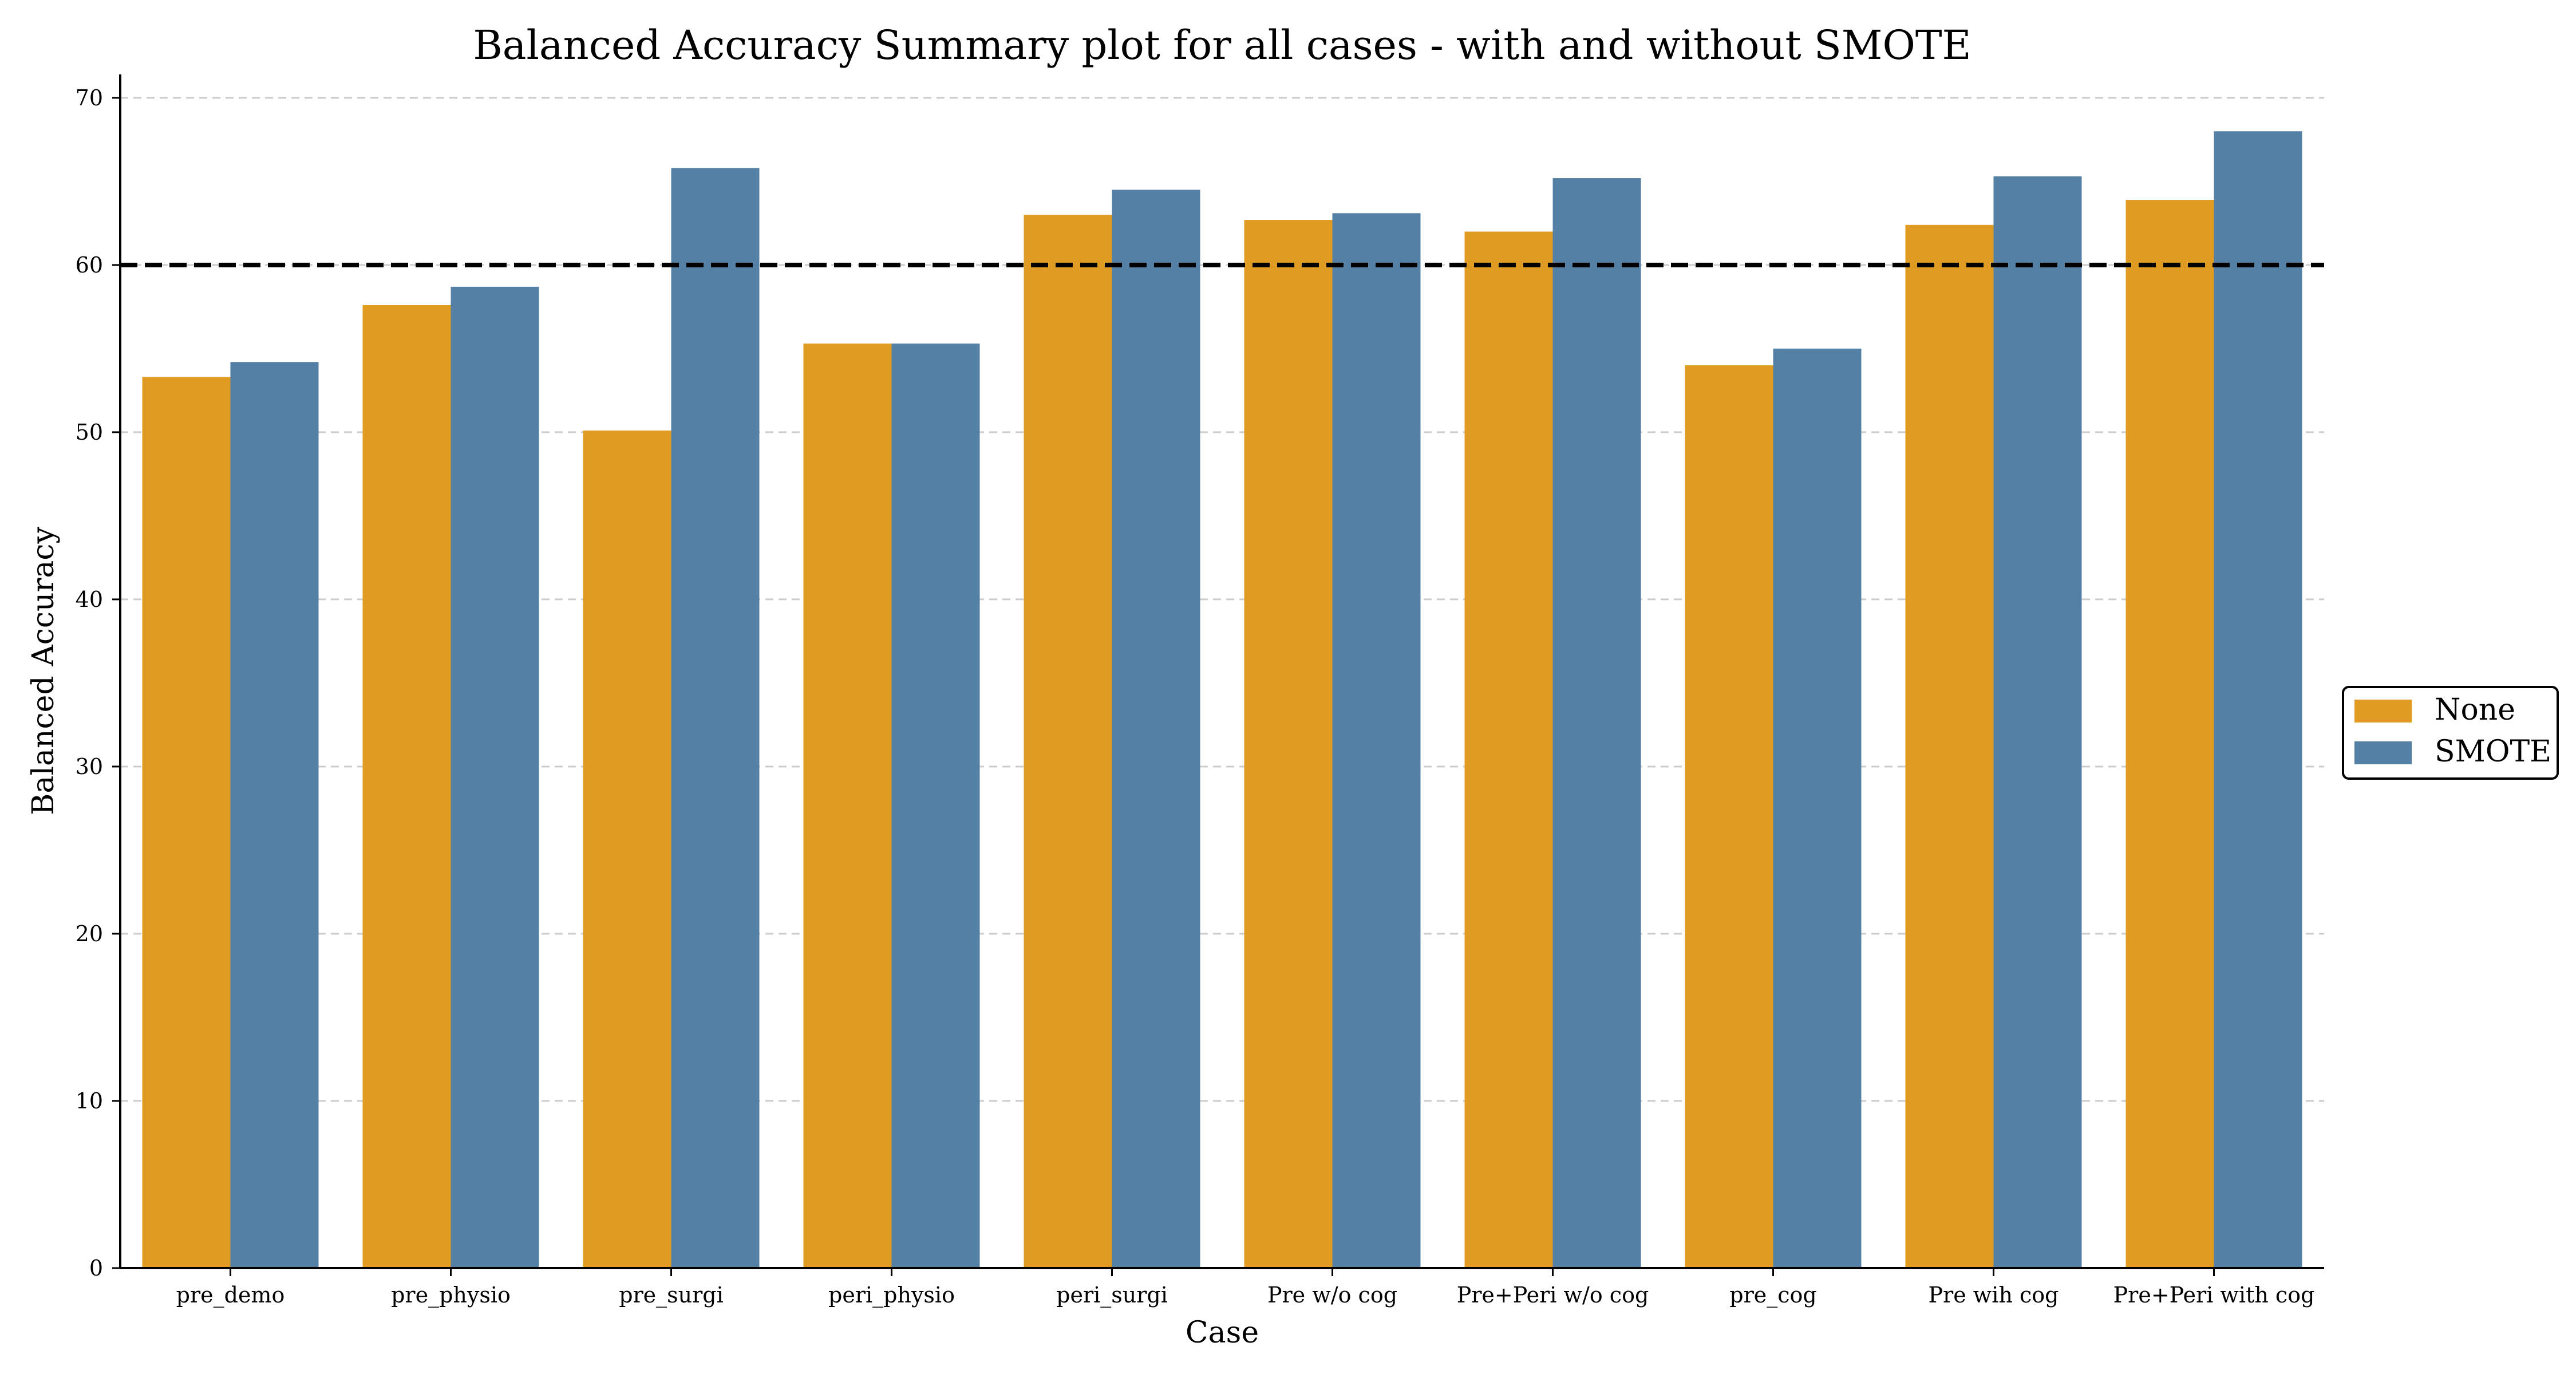 Image resolution: width=2576 pixels, height=1374 pixels. What do you see at coordinates (89, 933) in the screenshot?
I see `y-tick-label: 20` at bounding box center [89, 933].